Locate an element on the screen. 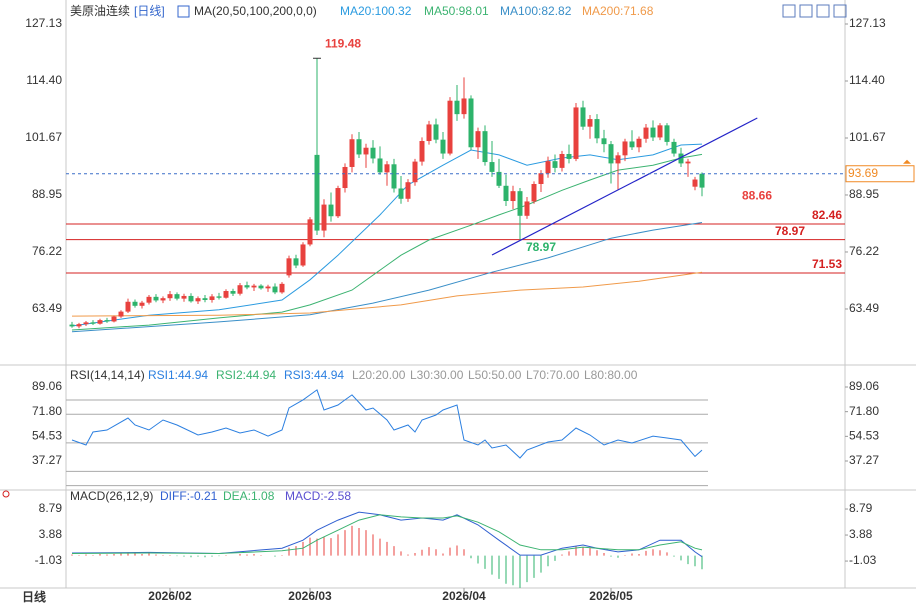 Image resolution: width=916 pixels, height=606 pixels. y-tick-label: 37.27 is located at coordinates (864, 460).